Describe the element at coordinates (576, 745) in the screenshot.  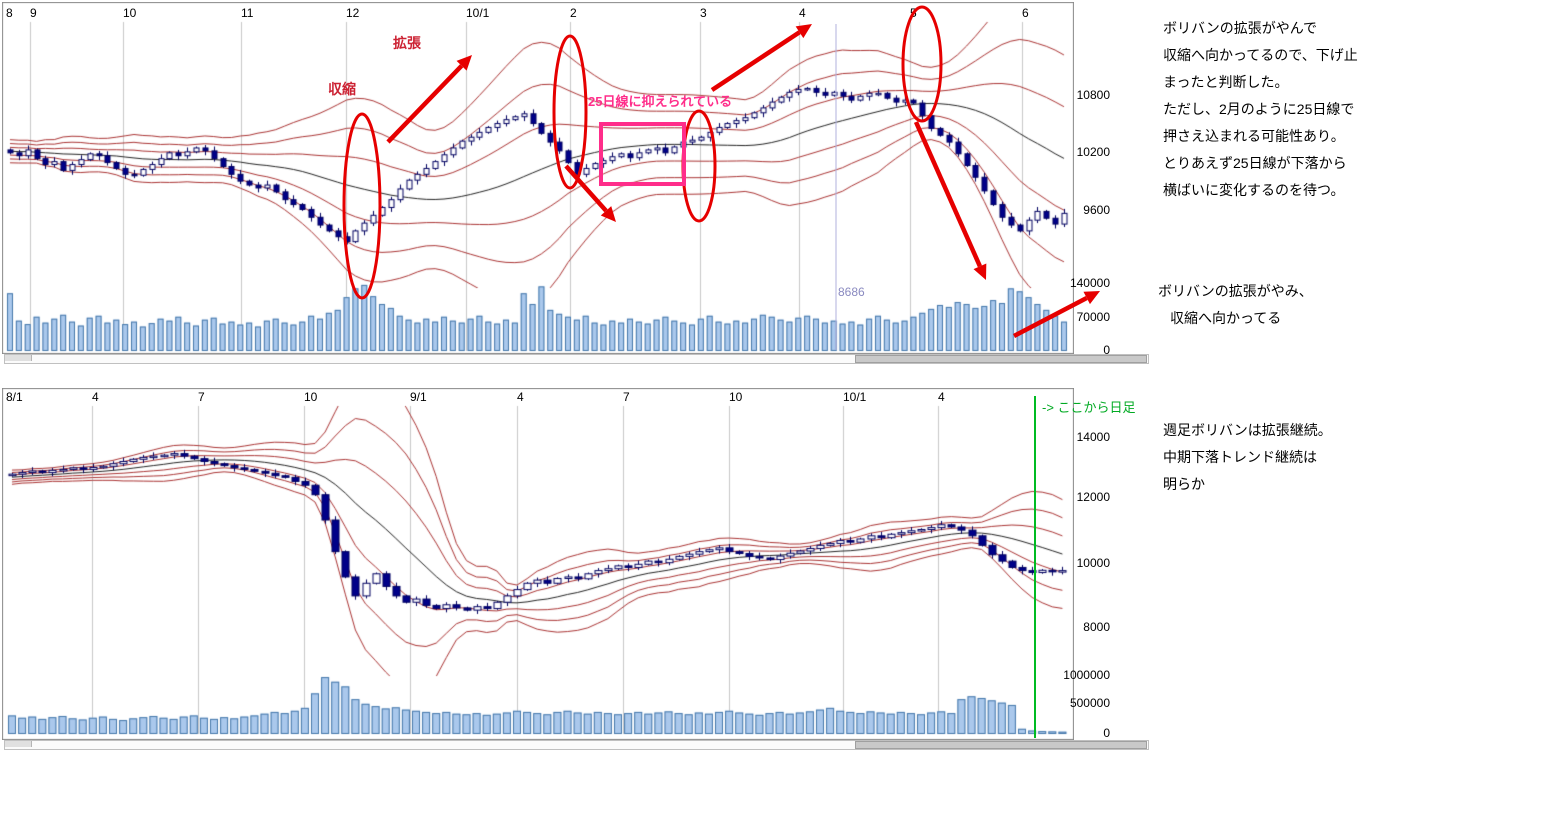
I see `weekly-chart-scrollbar` at that location.